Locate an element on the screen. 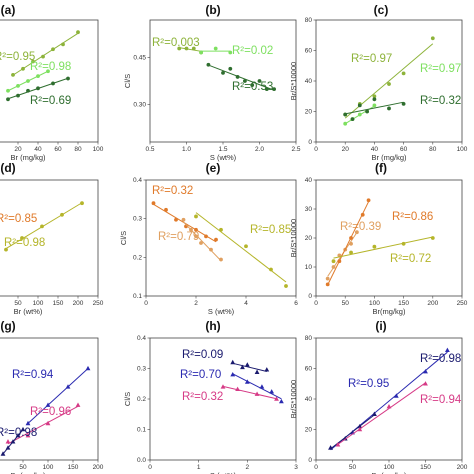 The height and width of the screenshot is (474, 474). r-squared-label: R²=0.02 is located at coordinates (252, 51).